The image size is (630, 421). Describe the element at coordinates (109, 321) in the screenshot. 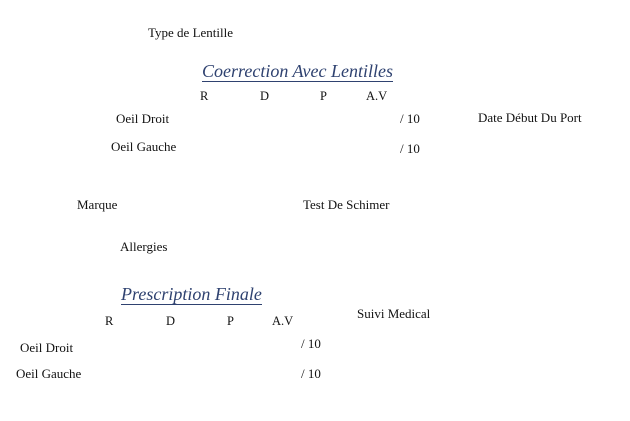

I see `prescription-col-r: R` at that location.